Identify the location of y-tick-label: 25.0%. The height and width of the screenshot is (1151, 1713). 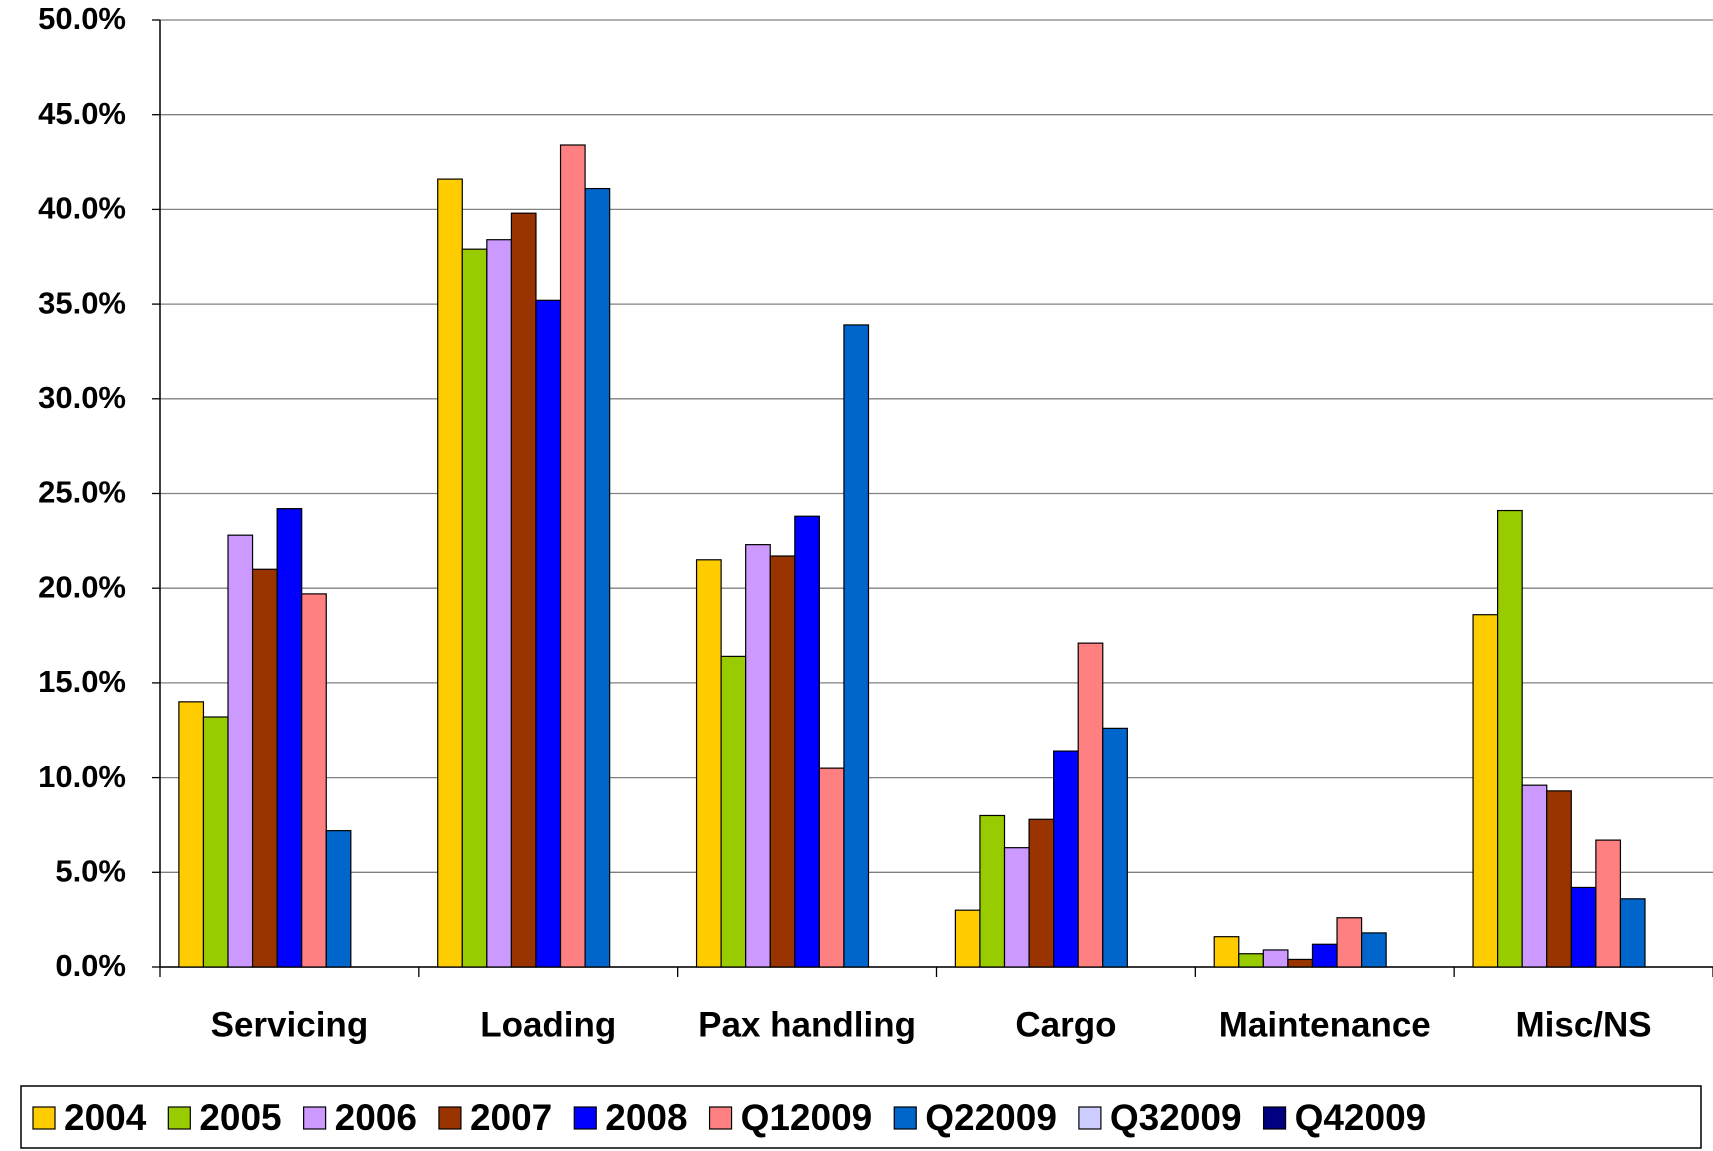
(82, 492).